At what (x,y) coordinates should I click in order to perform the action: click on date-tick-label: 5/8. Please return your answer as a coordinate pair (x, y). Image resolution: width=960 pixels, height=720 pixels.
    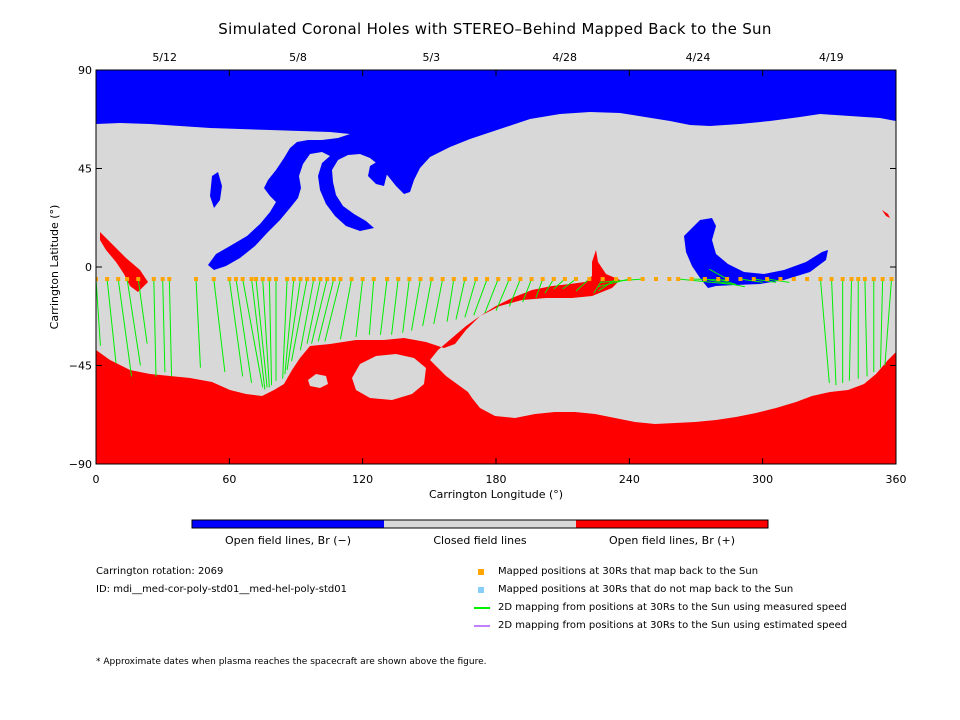
    Looking at the image, I should click on (298, 57).